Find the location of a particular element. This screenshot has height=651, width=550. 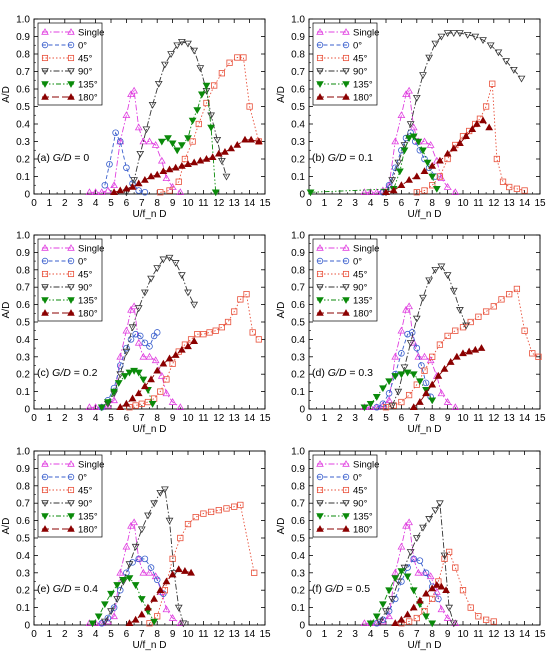

legend-box is located at coordinates (70, 496).